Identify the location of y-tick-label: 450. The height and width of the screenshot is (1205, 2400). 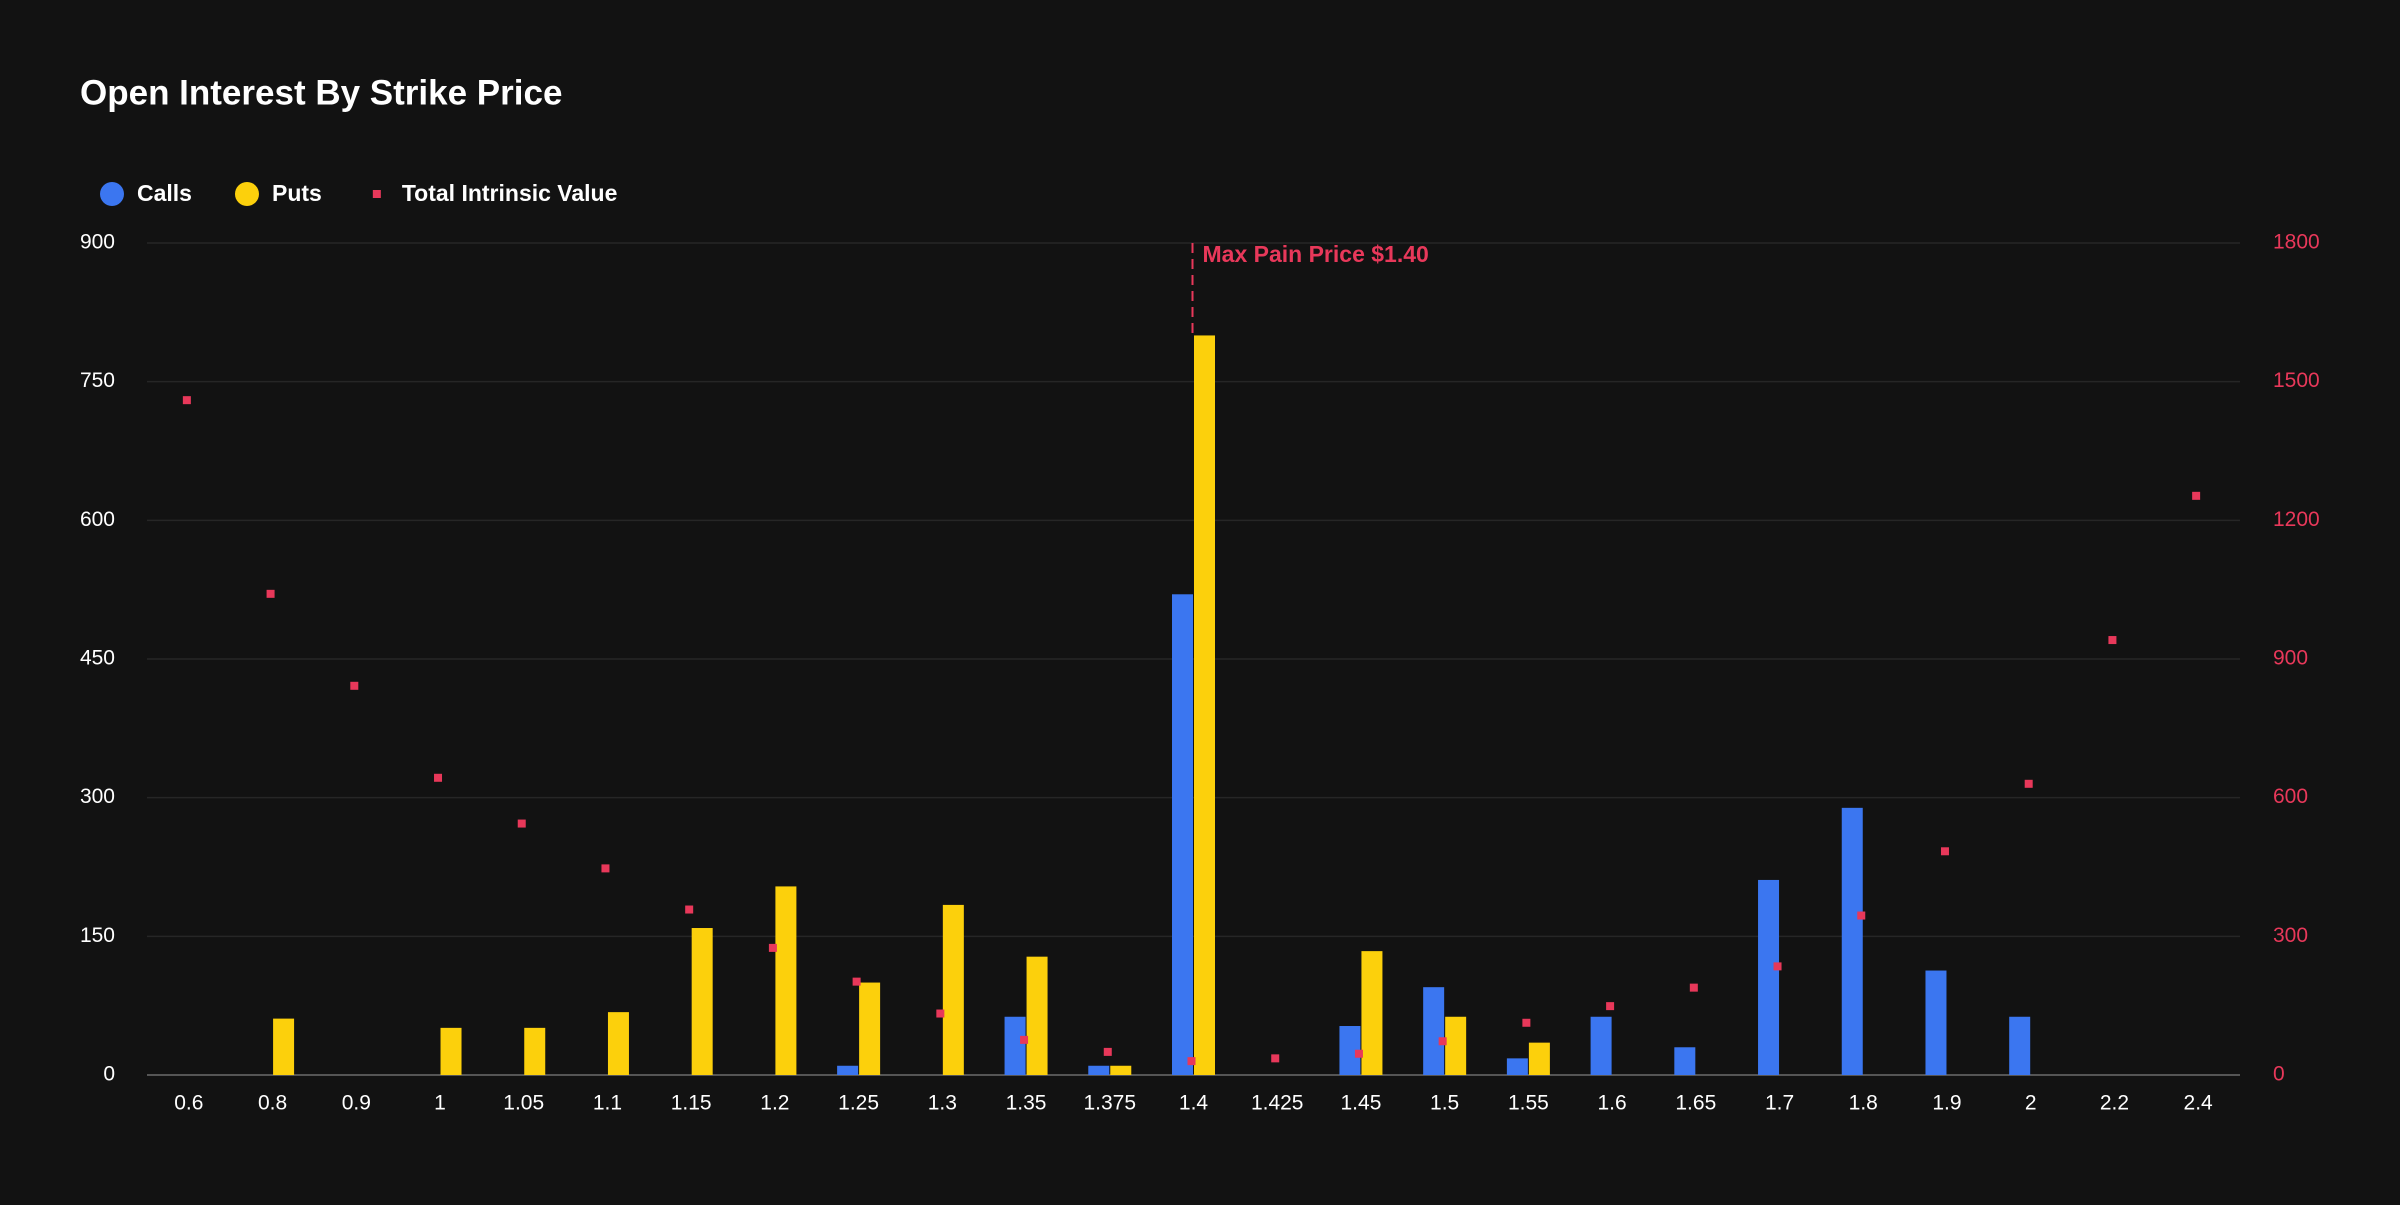
(97, 658).